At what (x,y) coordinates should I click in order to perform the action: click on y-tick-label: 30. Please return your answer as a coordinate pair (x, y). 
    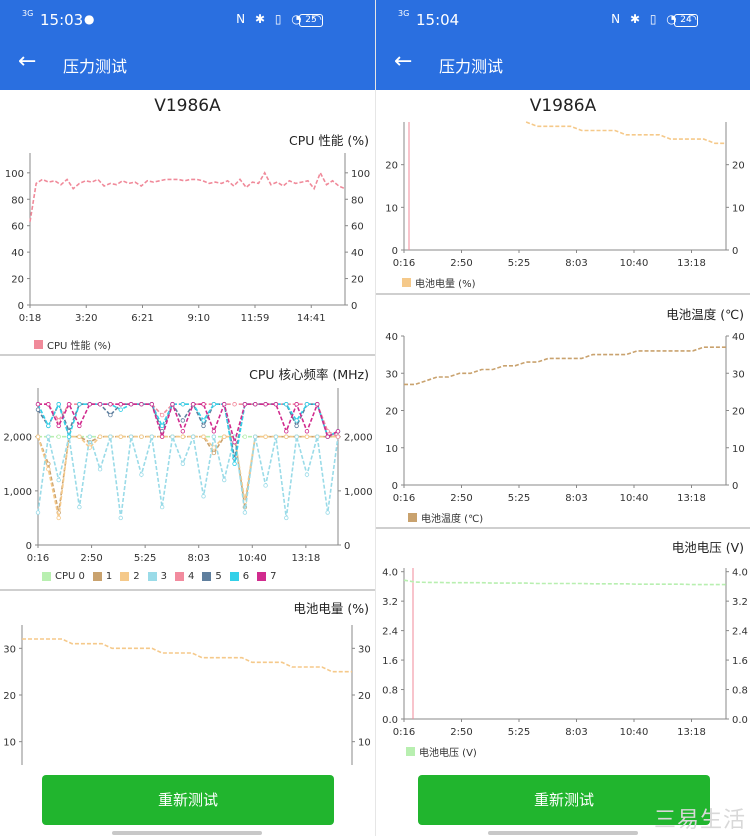
    Looking at the image, I should click on (391, 374).